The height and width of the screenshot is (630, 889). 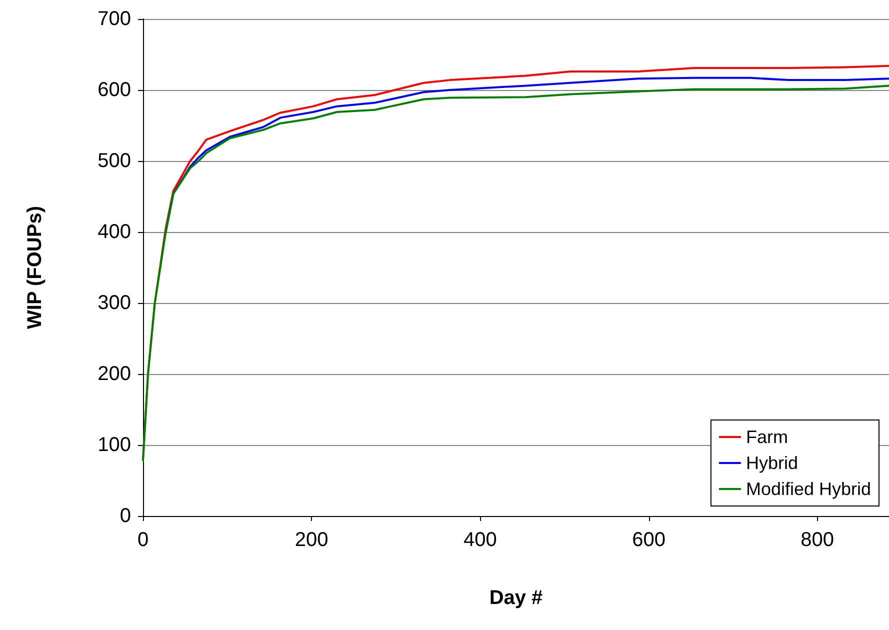 I want to click on y-tick-label: 700, so click(x=114, y=19).